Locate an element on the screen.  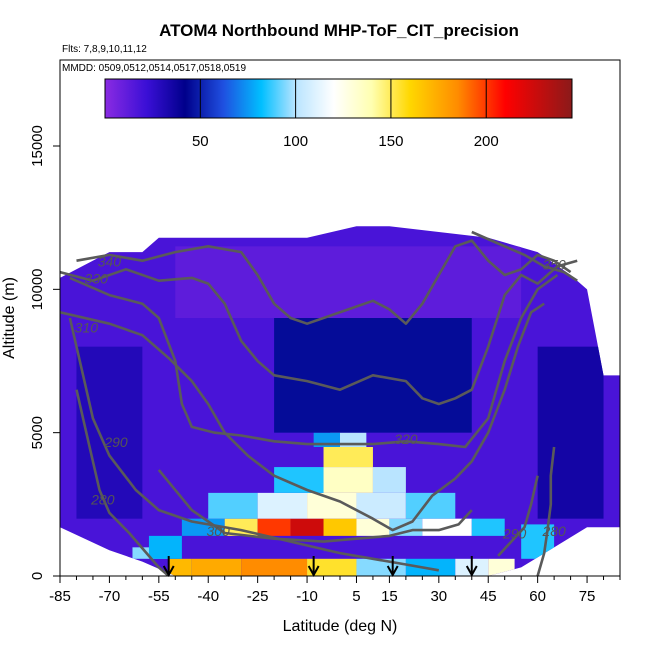
flights-label: Flts: 7,8,9,10,11,12 is located at coordinates (104, 49).